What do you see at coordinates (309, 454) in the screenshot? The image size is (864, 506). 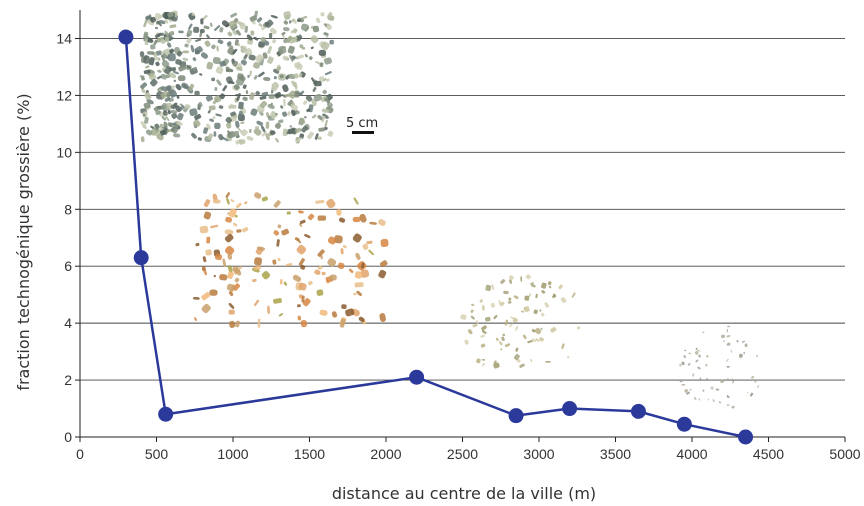 I see `x-tick-label: 1500` at bounding box center [309, 454].